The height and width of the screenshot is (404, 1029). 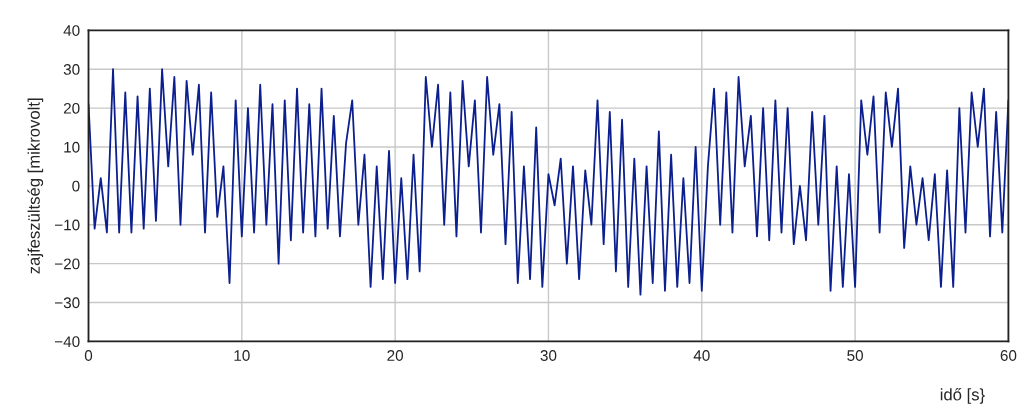 I want to click on x-tick-label: 40, so click(x=701, y=355).